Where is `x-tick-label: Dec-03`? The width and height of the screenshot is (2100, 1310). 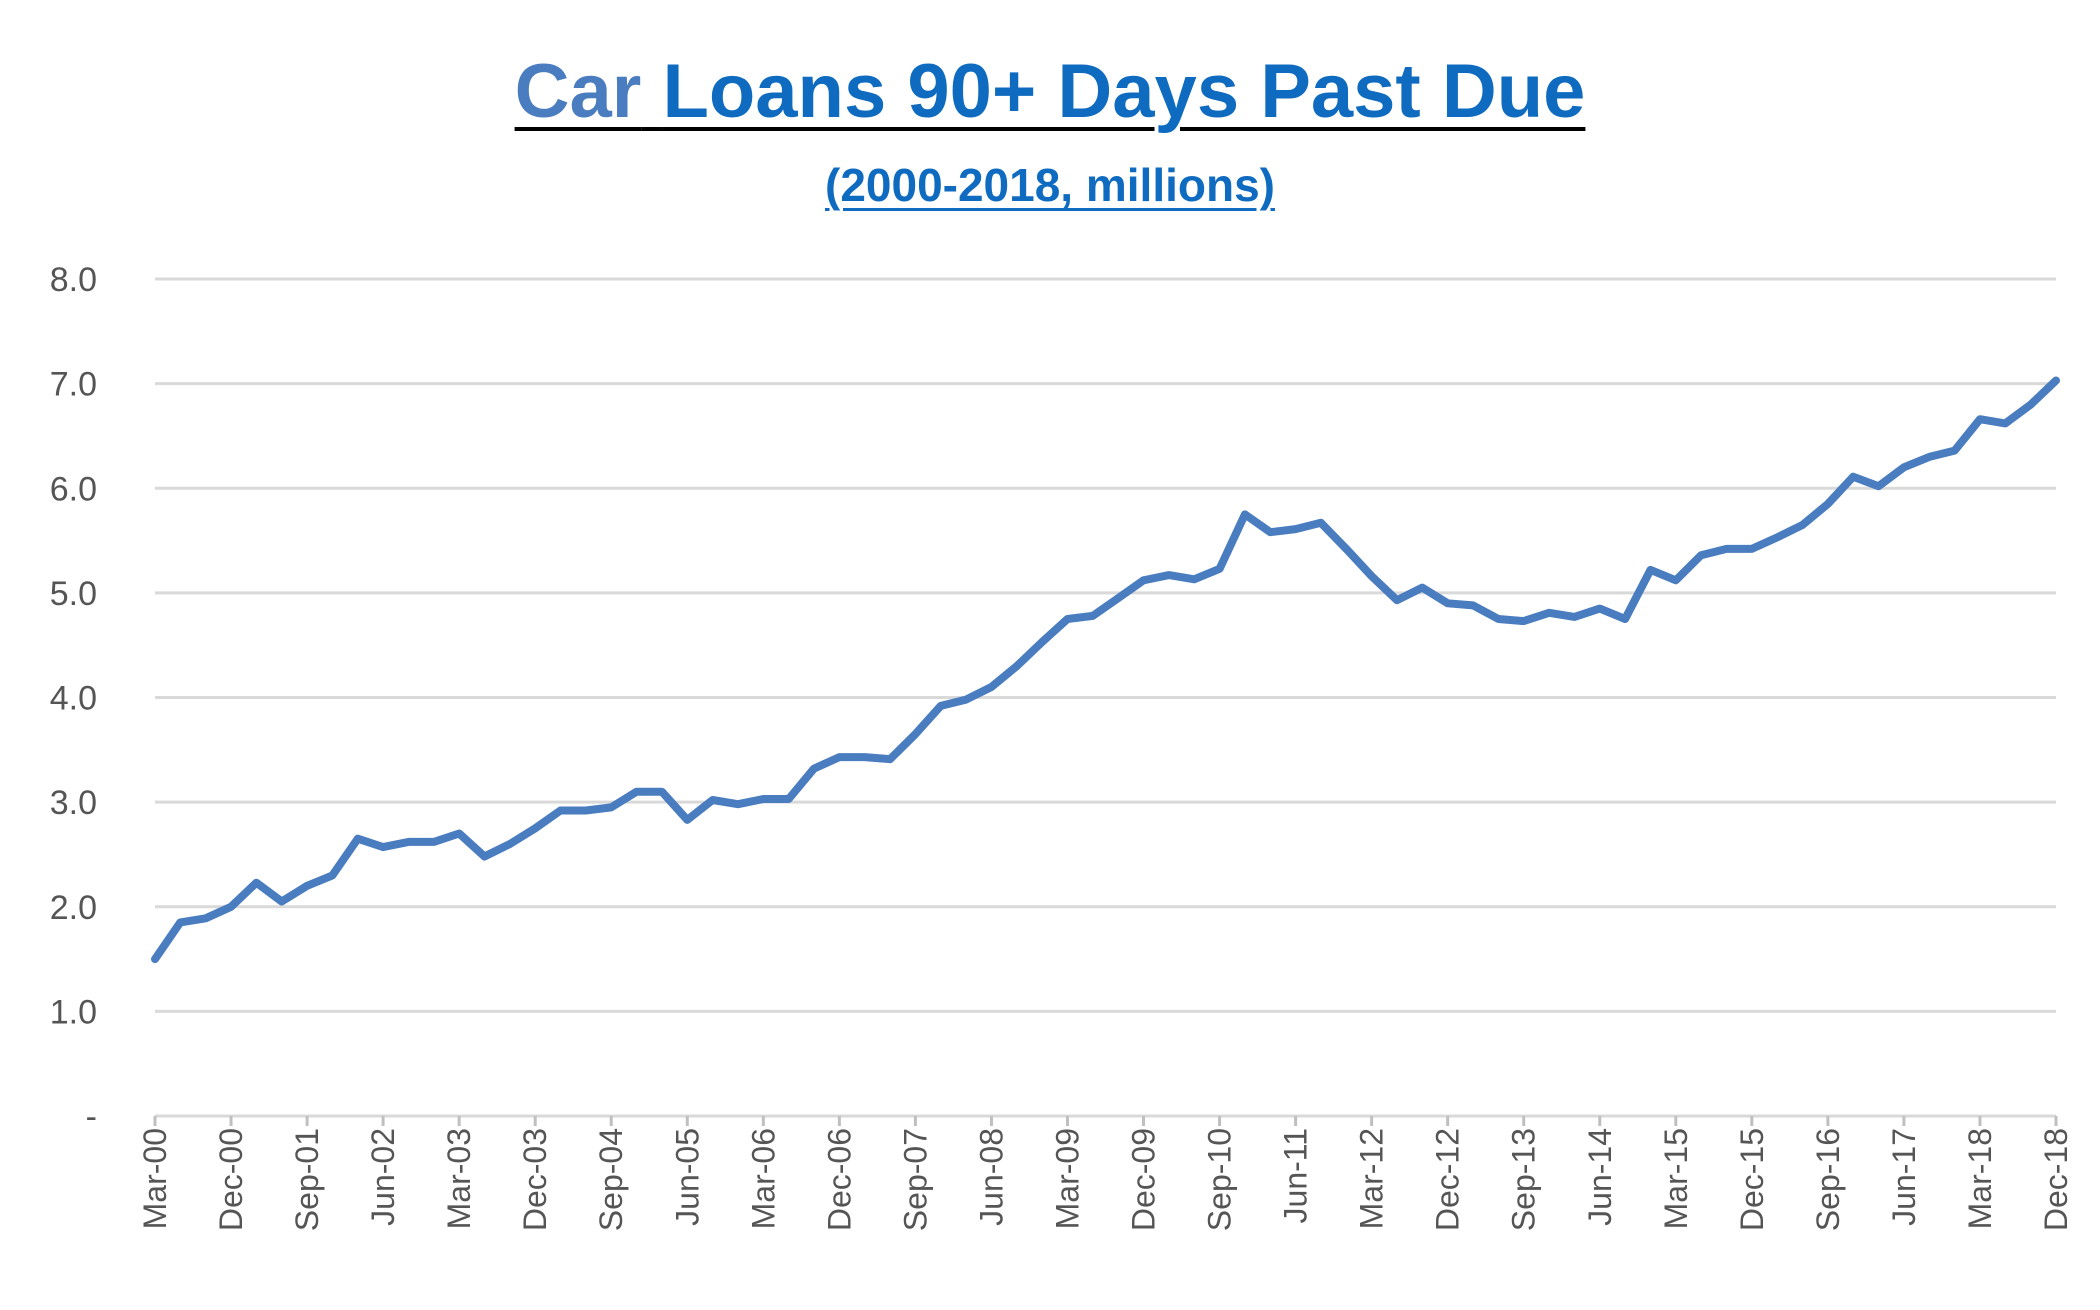 x-tick-label: Dec-03 is located at coordinates (535, 1179).